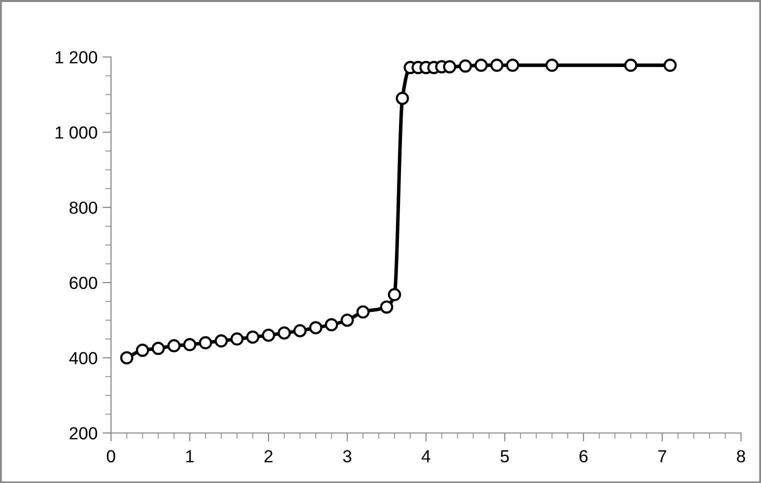  What do you see at coordinates (111, 456) in the screenshot?
I see `x-tick-label: 0` at bounding box center [111, 456].